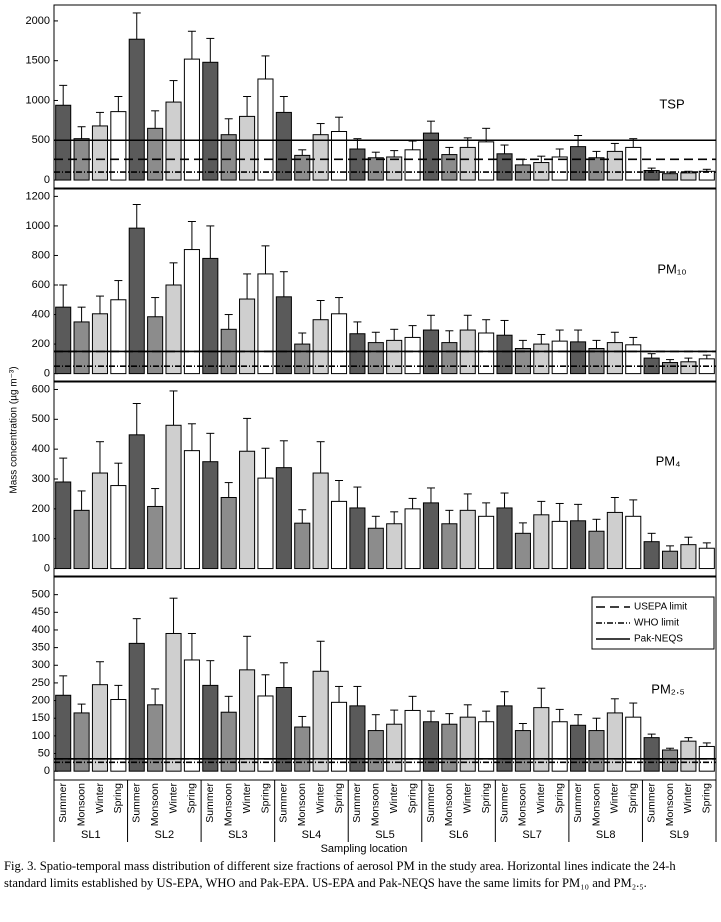 Image resolution: width=721 pixels, height=922 pixels. Describe the element at coordinates (41, 665) in the screenshot. I see `y-tick-label: 300` at that location.